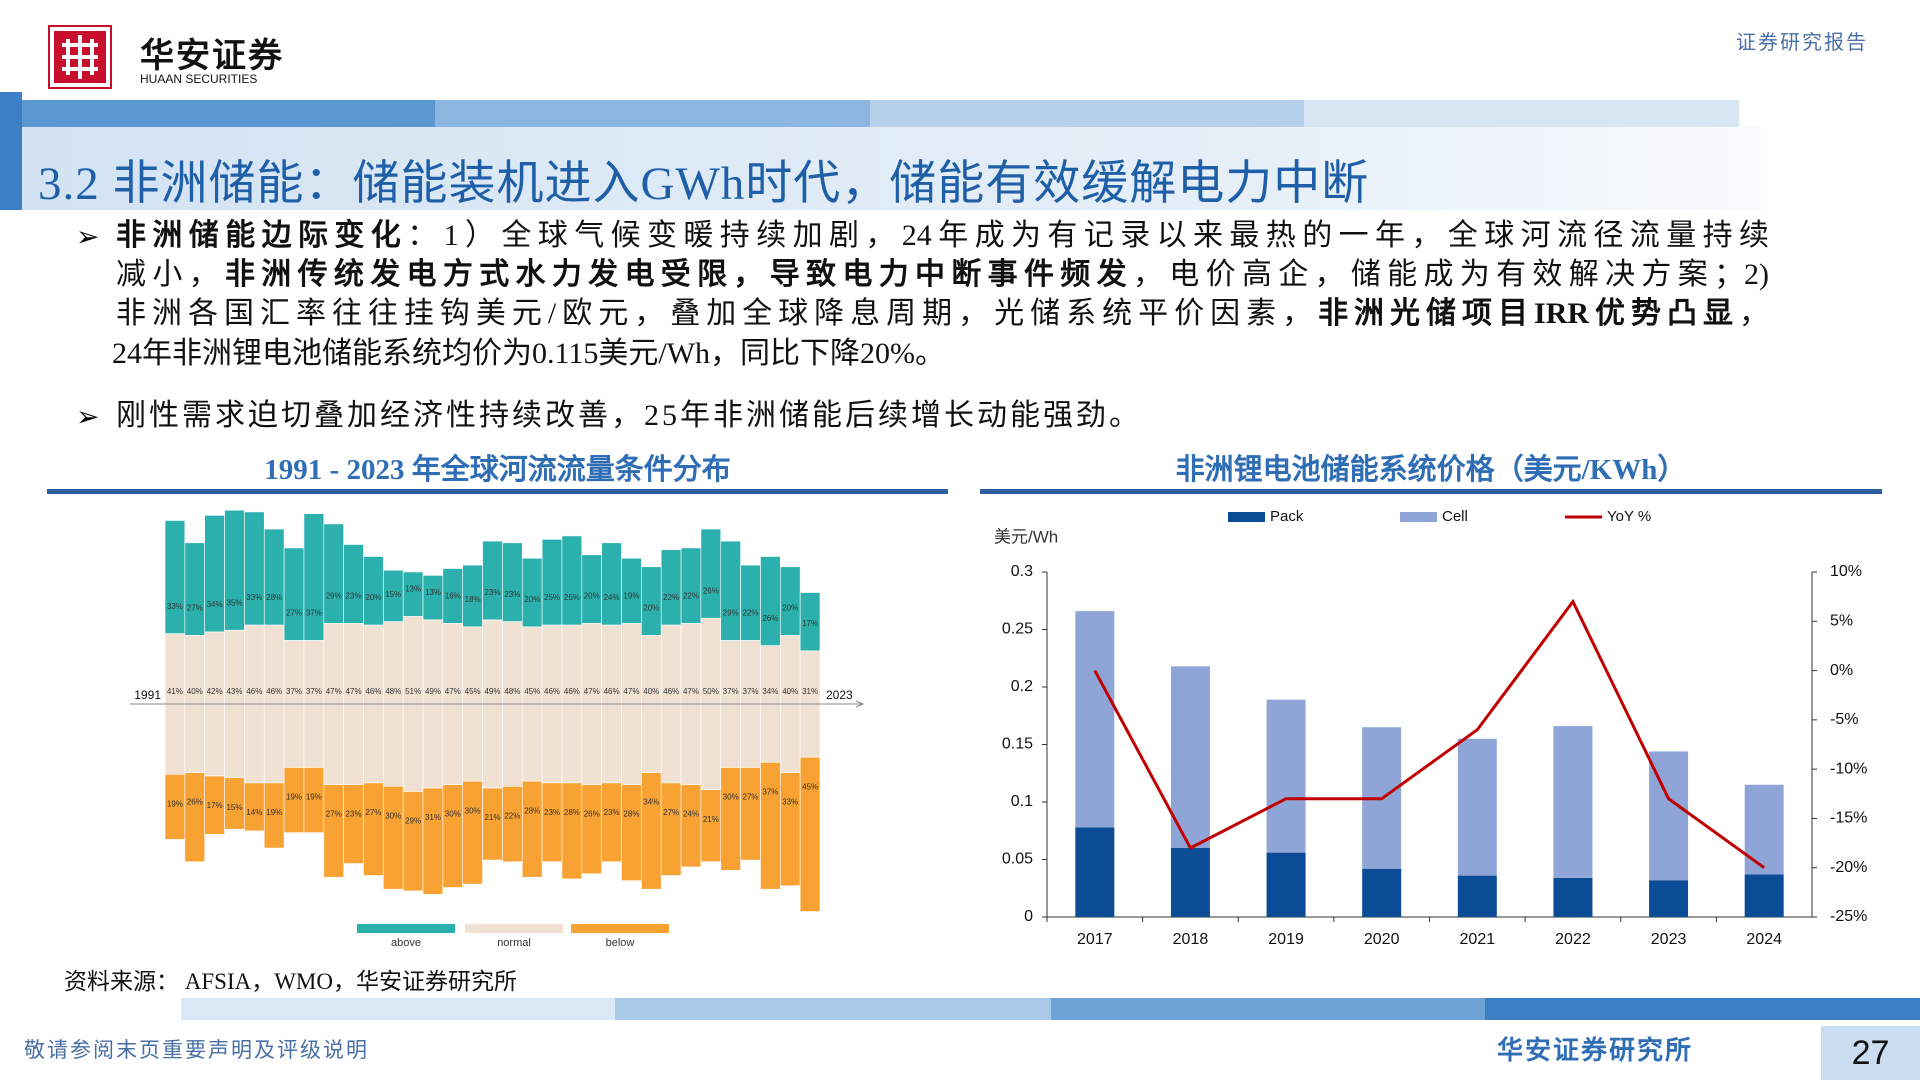 The image size is (1920, 1080). I want to click on data-label: 50%, so click(711, 691).